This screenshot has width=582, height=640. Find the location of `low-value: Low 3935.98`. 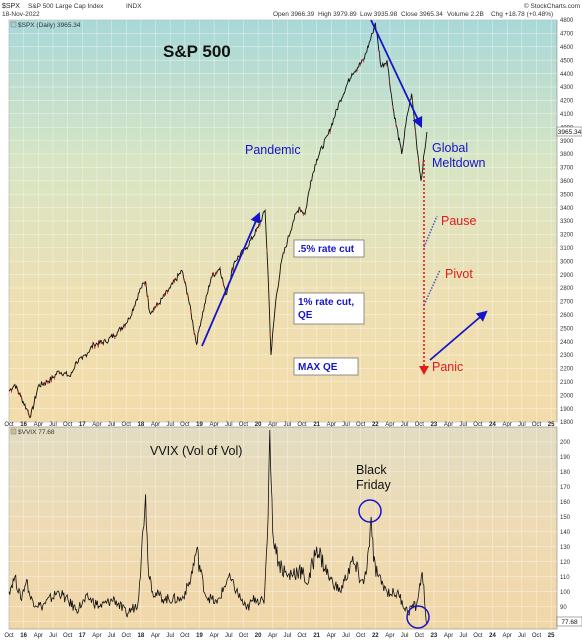

low-value: Low 3935.98 is located at coordinates (379, 14).